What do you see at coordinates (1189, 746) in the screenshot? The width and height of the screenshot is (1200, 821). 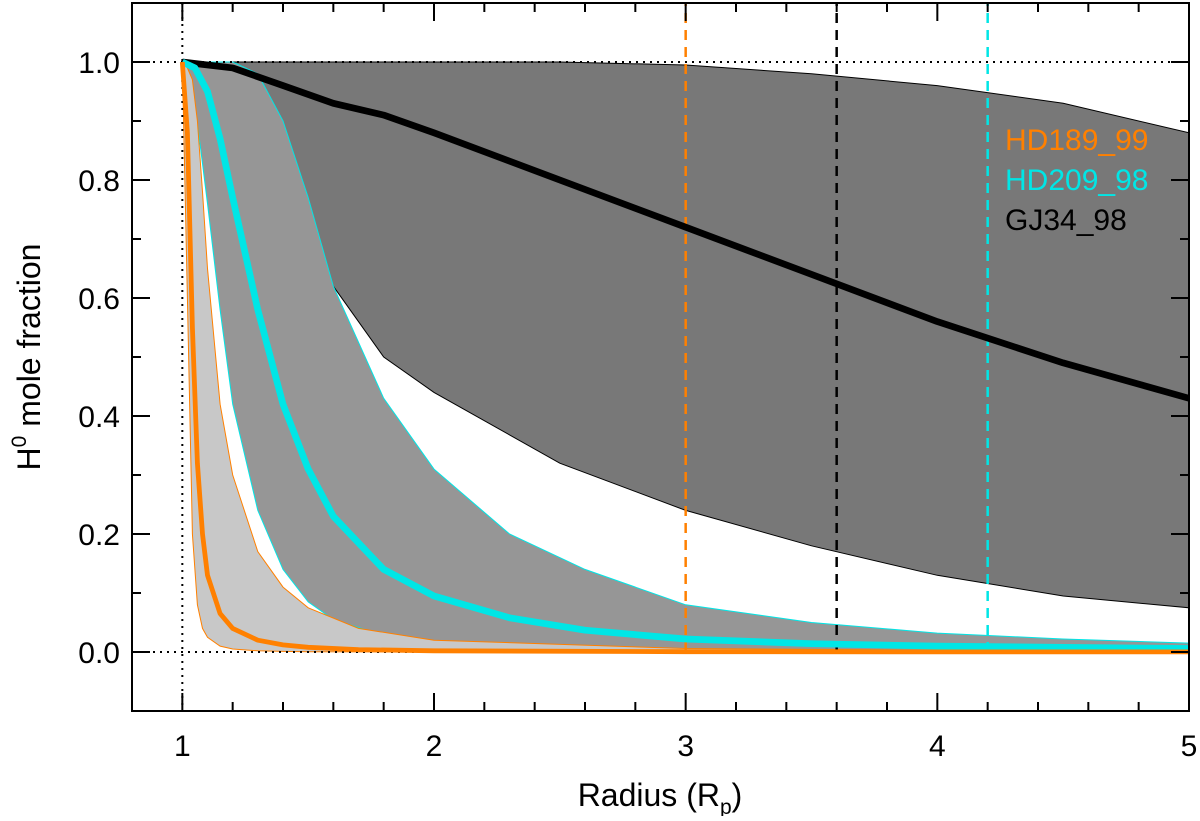 I see `x-tick-label: 5` at bounding box center [1189, 746].